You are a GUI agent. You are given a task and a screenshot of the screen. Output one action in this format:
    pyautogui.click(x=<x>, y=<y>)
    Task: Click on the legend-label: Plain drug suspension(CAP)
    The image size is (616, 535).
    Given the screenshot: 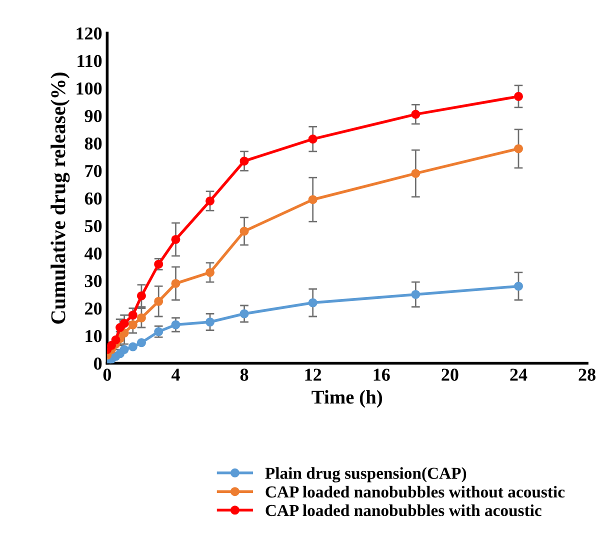 What is the action you would take?
    pyautogui.click(x=365, y=474)
    